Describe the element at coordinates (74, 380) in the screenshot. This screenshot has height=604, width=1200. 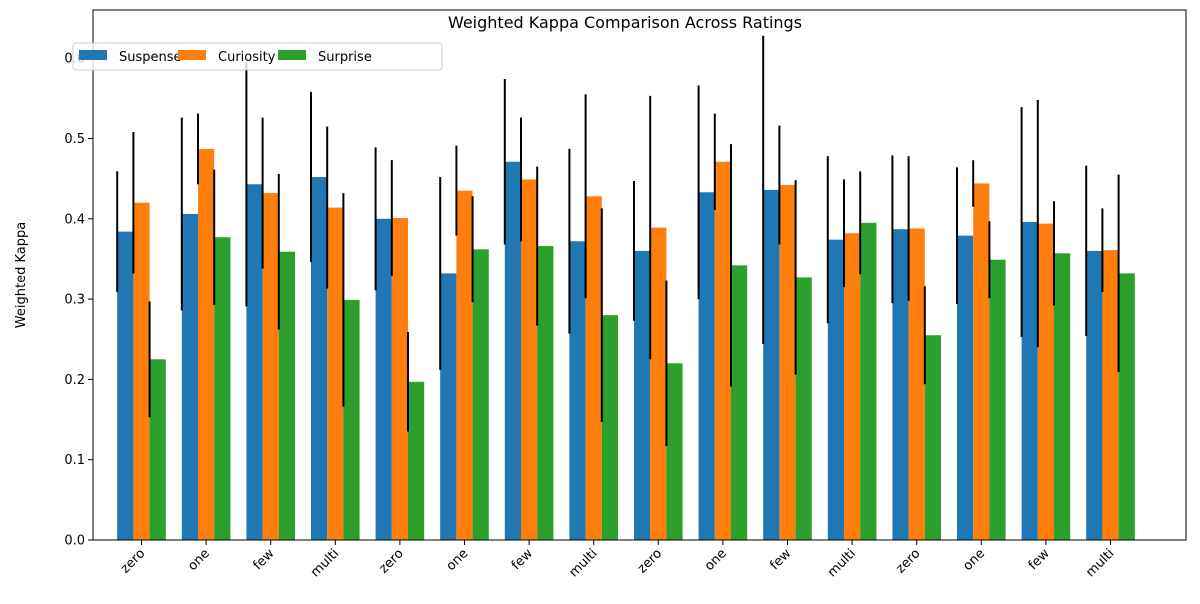
I see `y-tick-label: 0.2` at that location.